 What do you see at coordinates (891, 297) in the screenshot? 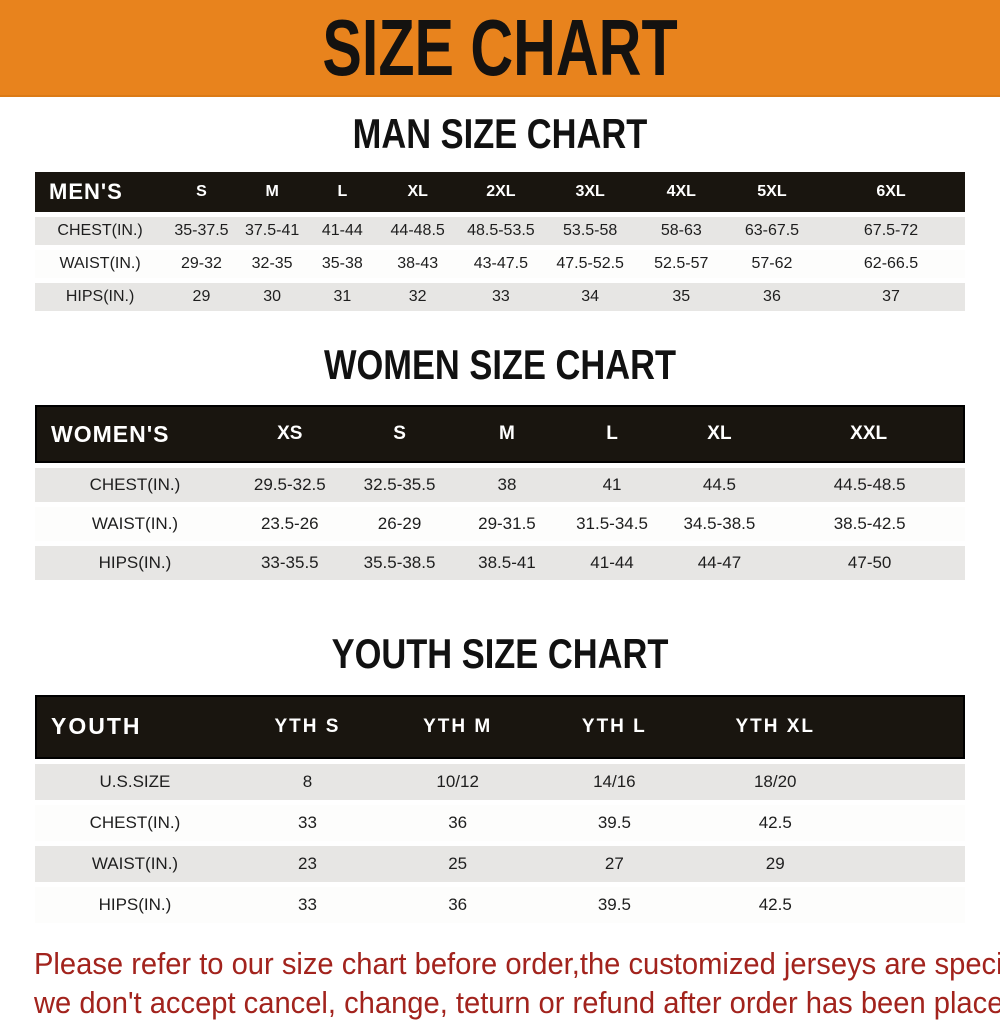
I see `size-cell: 37` at bounding box center [891, 297].